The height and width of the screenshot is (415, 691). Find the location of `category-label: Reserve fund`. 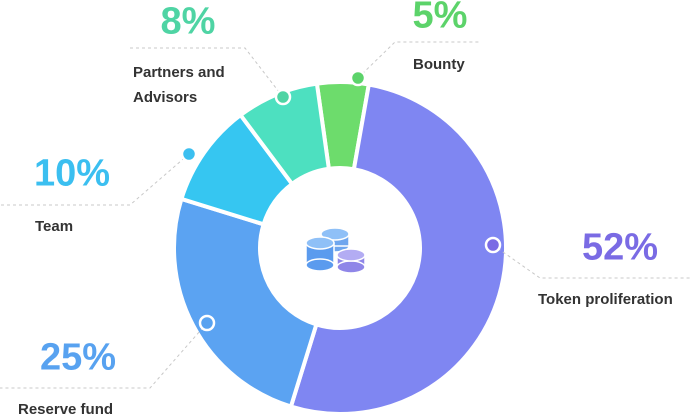

category-label: Reserve fund is located at coordinates (66, 408).